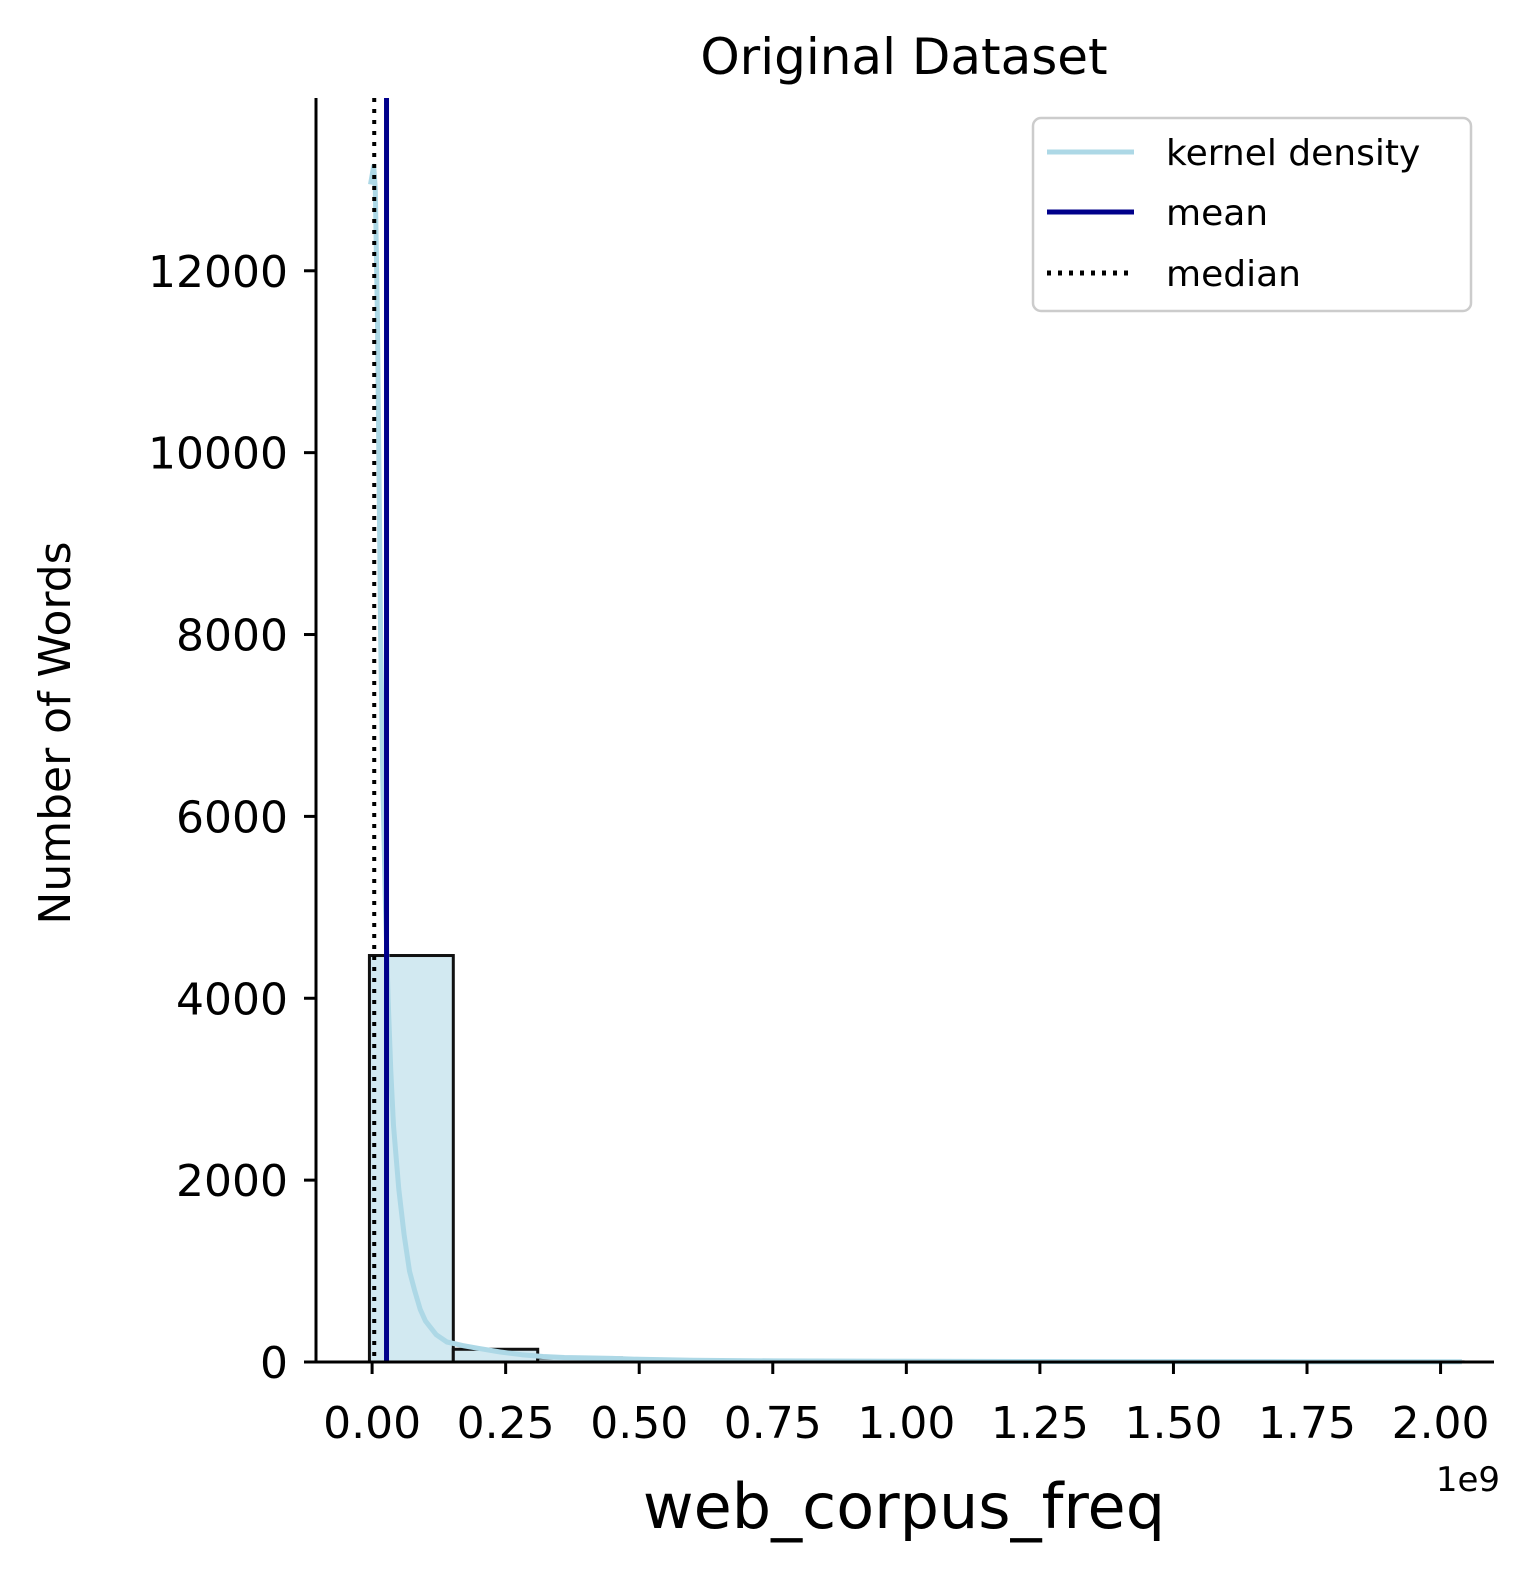  Describe the element at coordinates (1040, 1423) in the screenshot. I see `x-tick-label-5: 1.25` at that location.